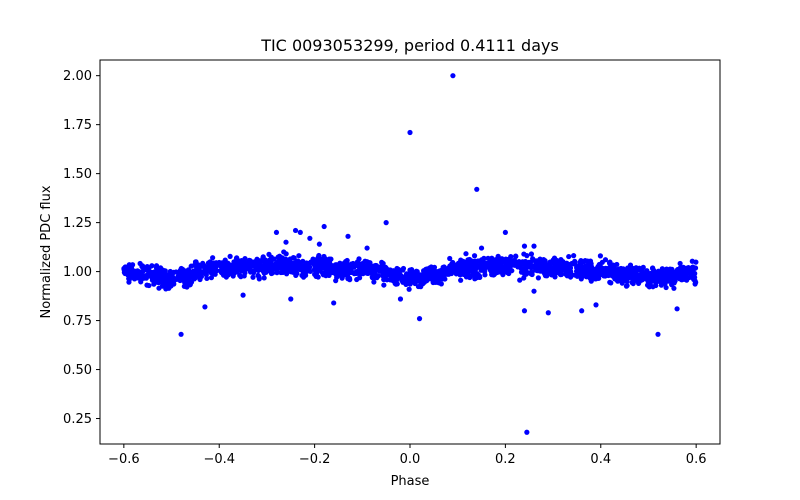 The image size is (800, 500). I want to click on x-tick-label: 0.6, so click(696, 459).